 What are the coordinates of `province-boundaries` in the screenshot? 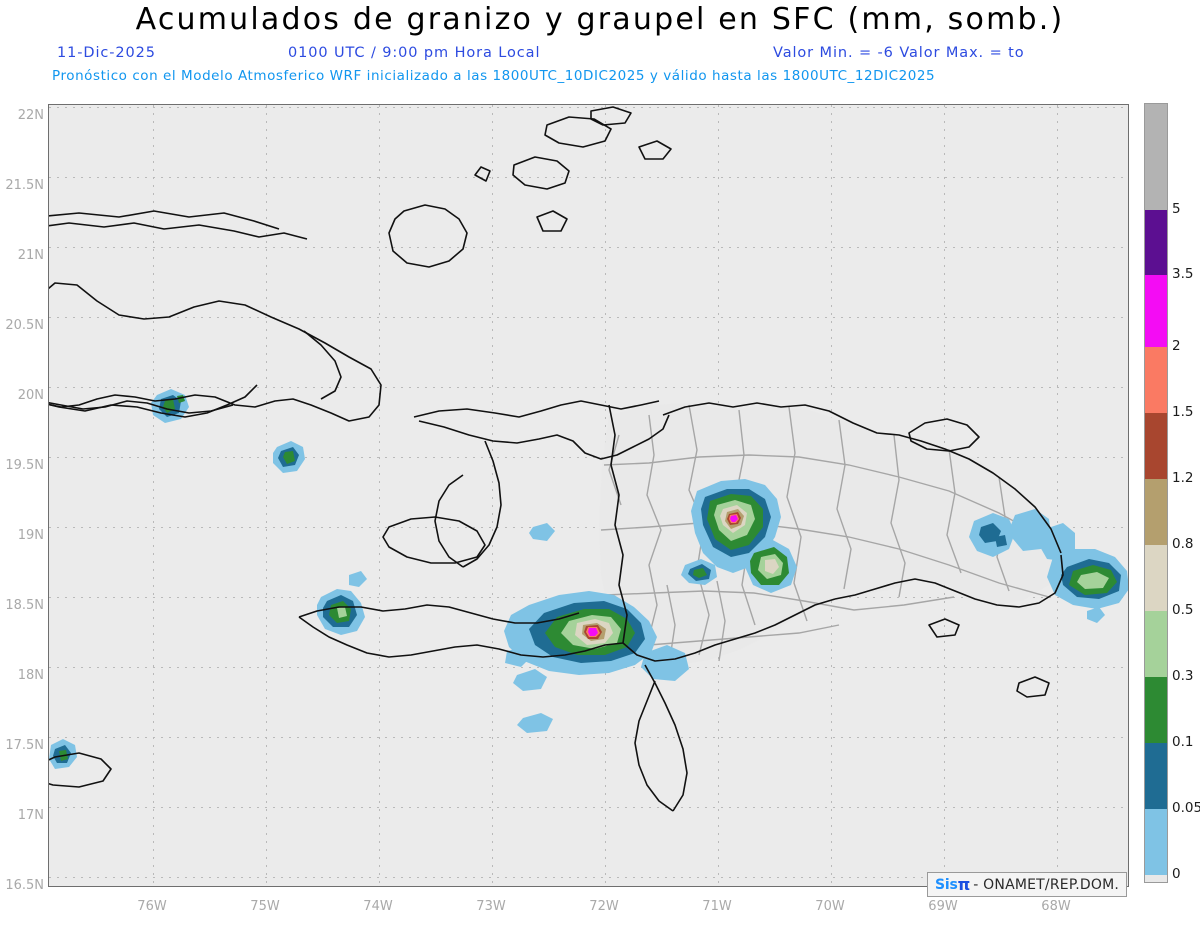 It's located at (825, 535).